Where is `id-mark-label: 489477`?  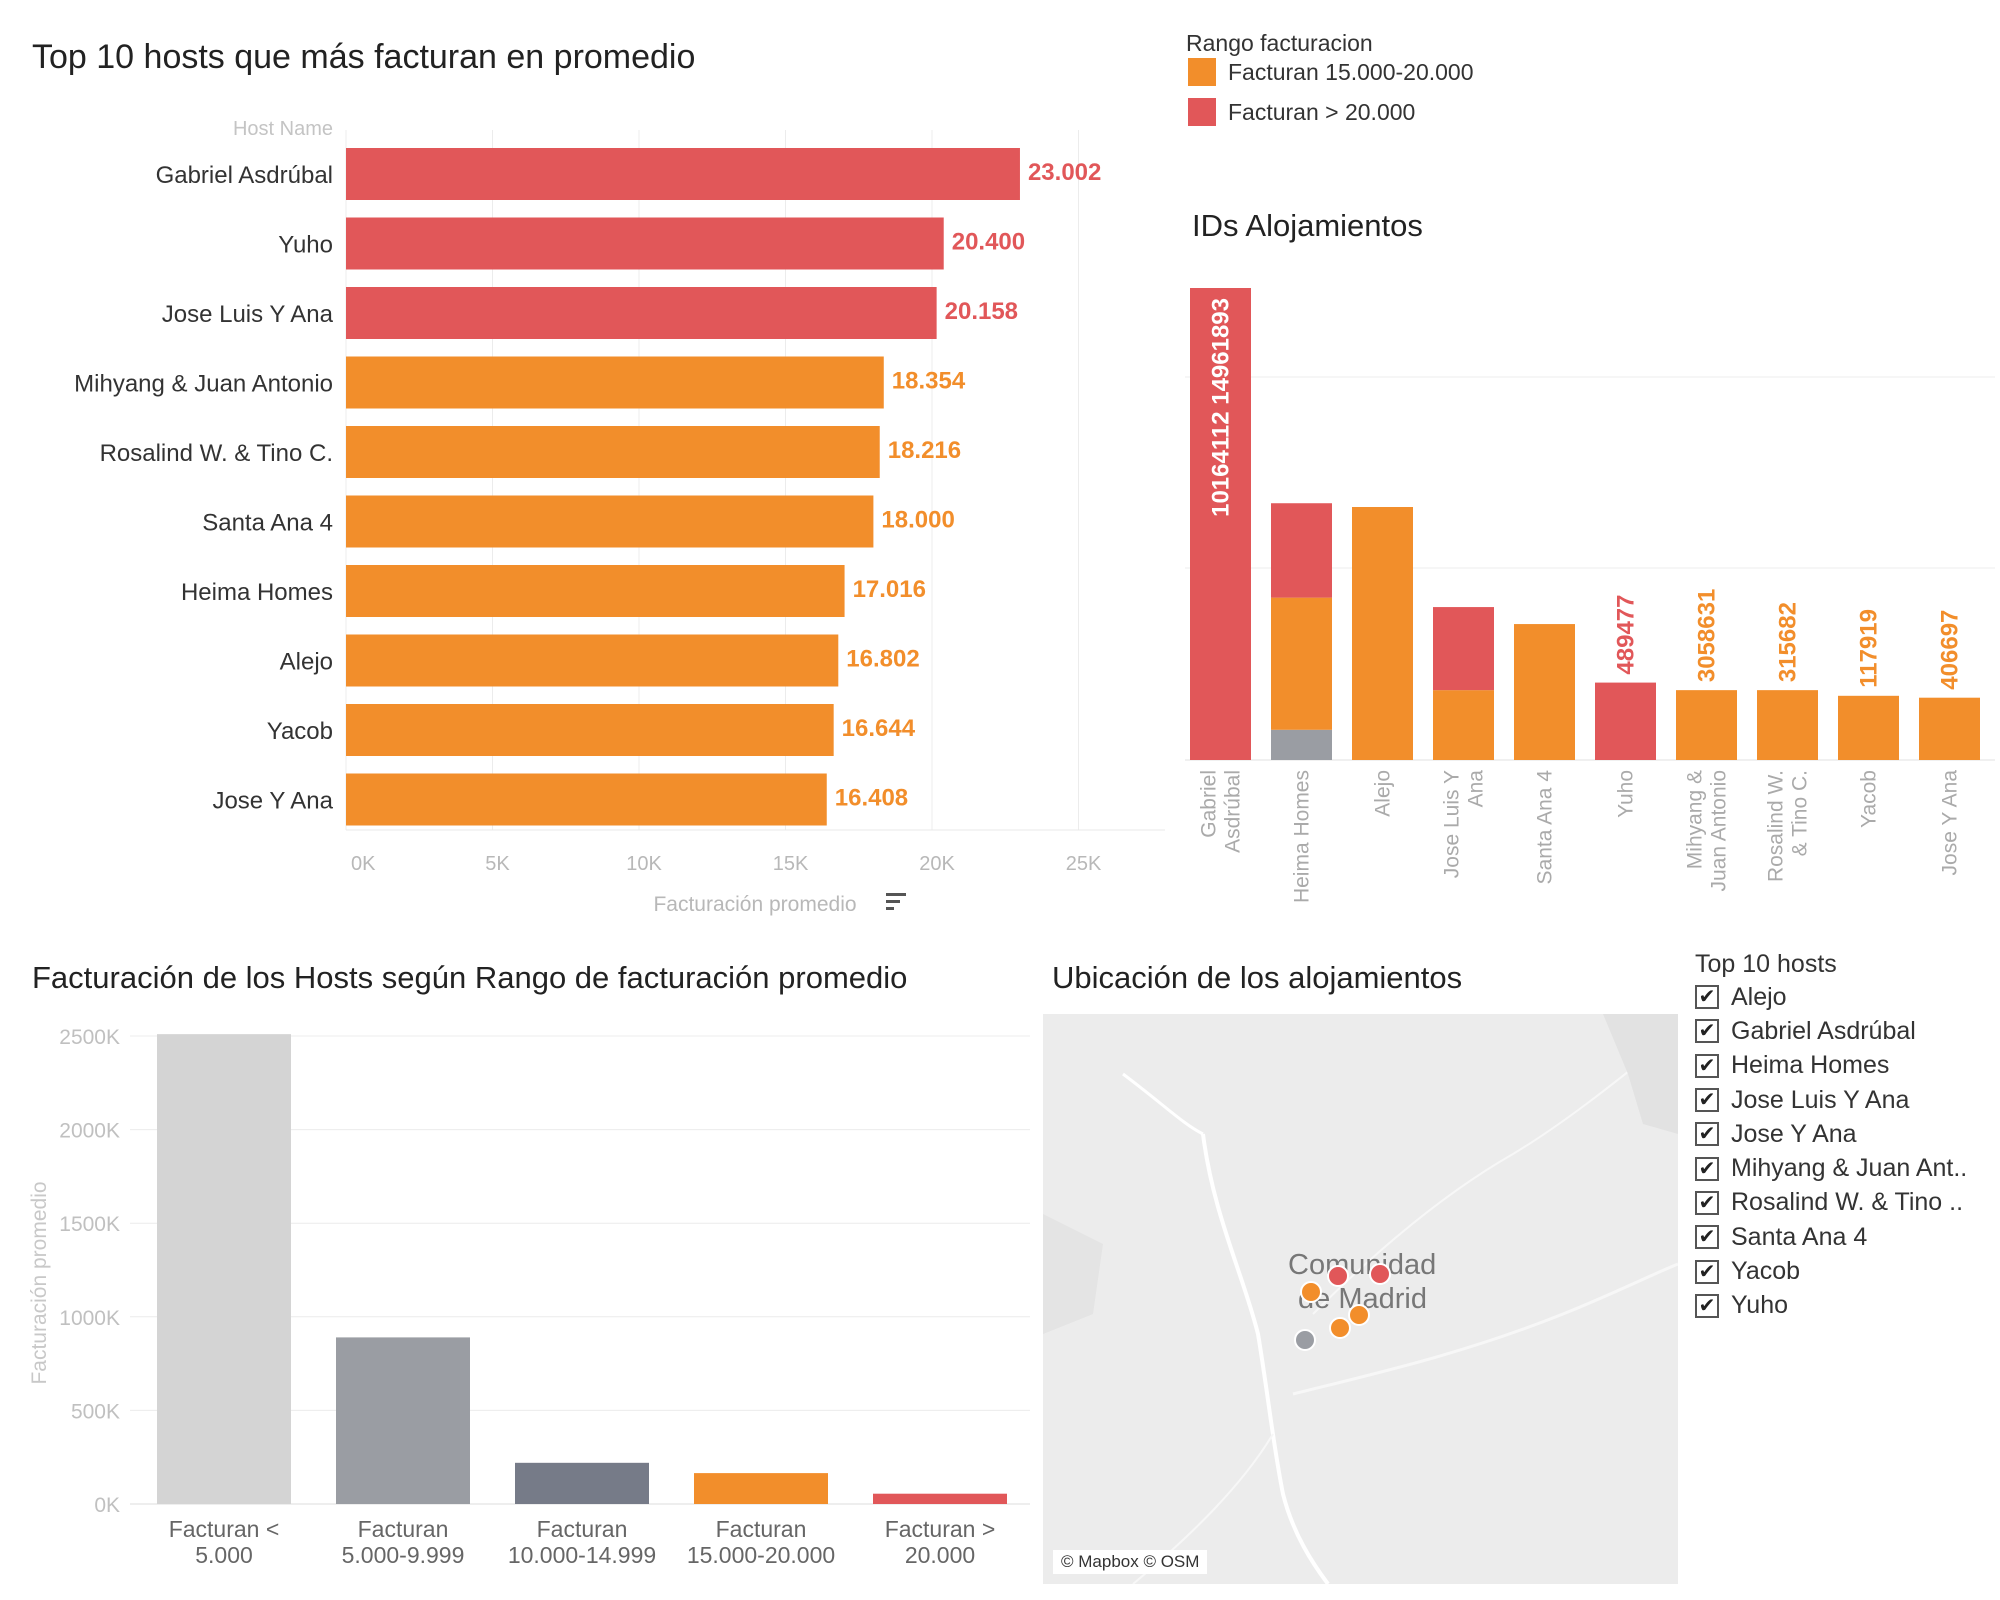 id-mark-label: 489477 is located at coordinates (1626, 634).